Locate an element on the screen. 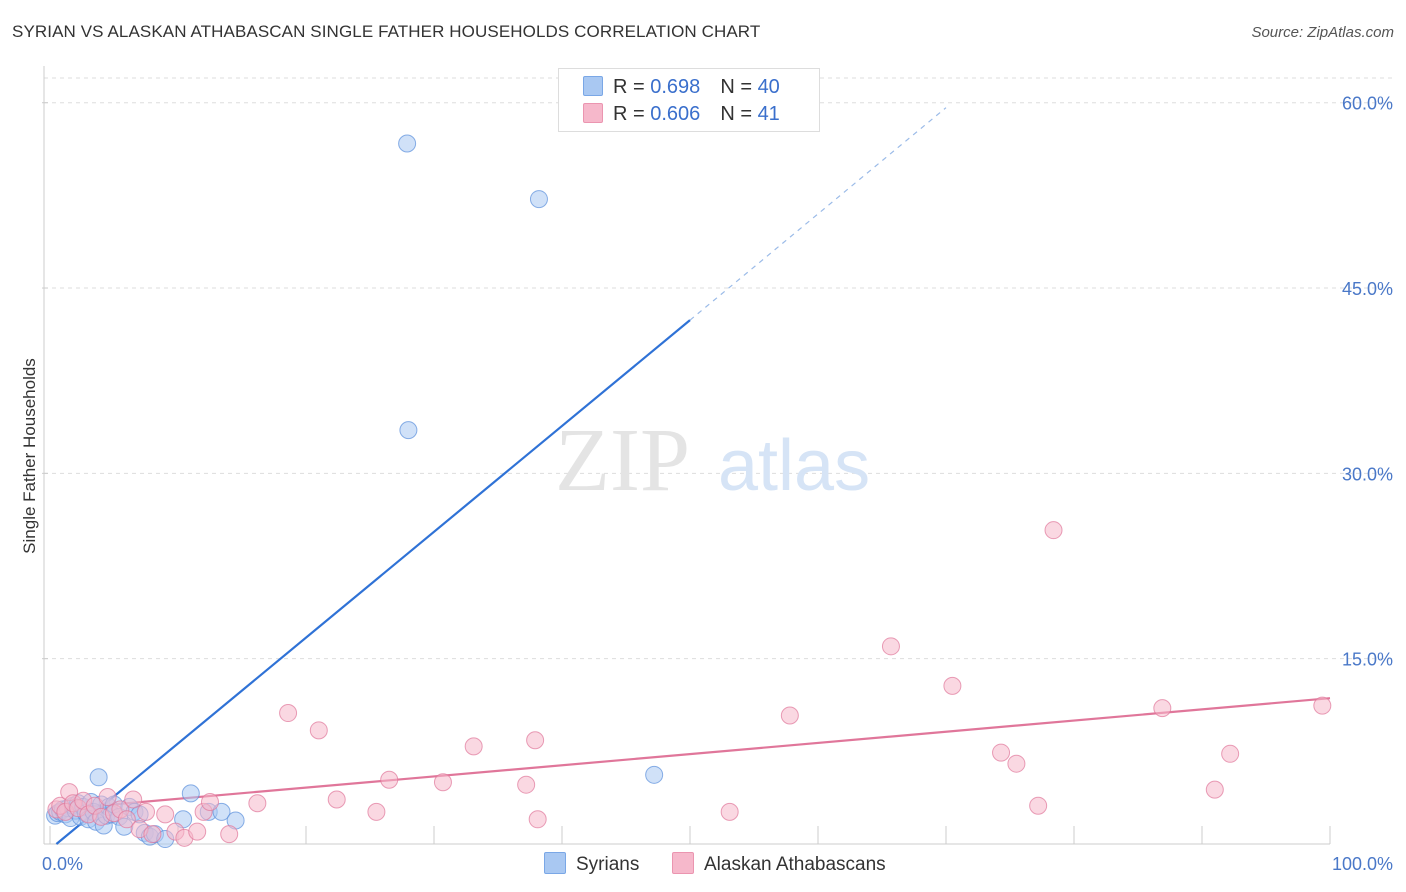 This screenshot has height=892, width=1406. watermark-zip: ZIP is located at coordinates (622, 460).